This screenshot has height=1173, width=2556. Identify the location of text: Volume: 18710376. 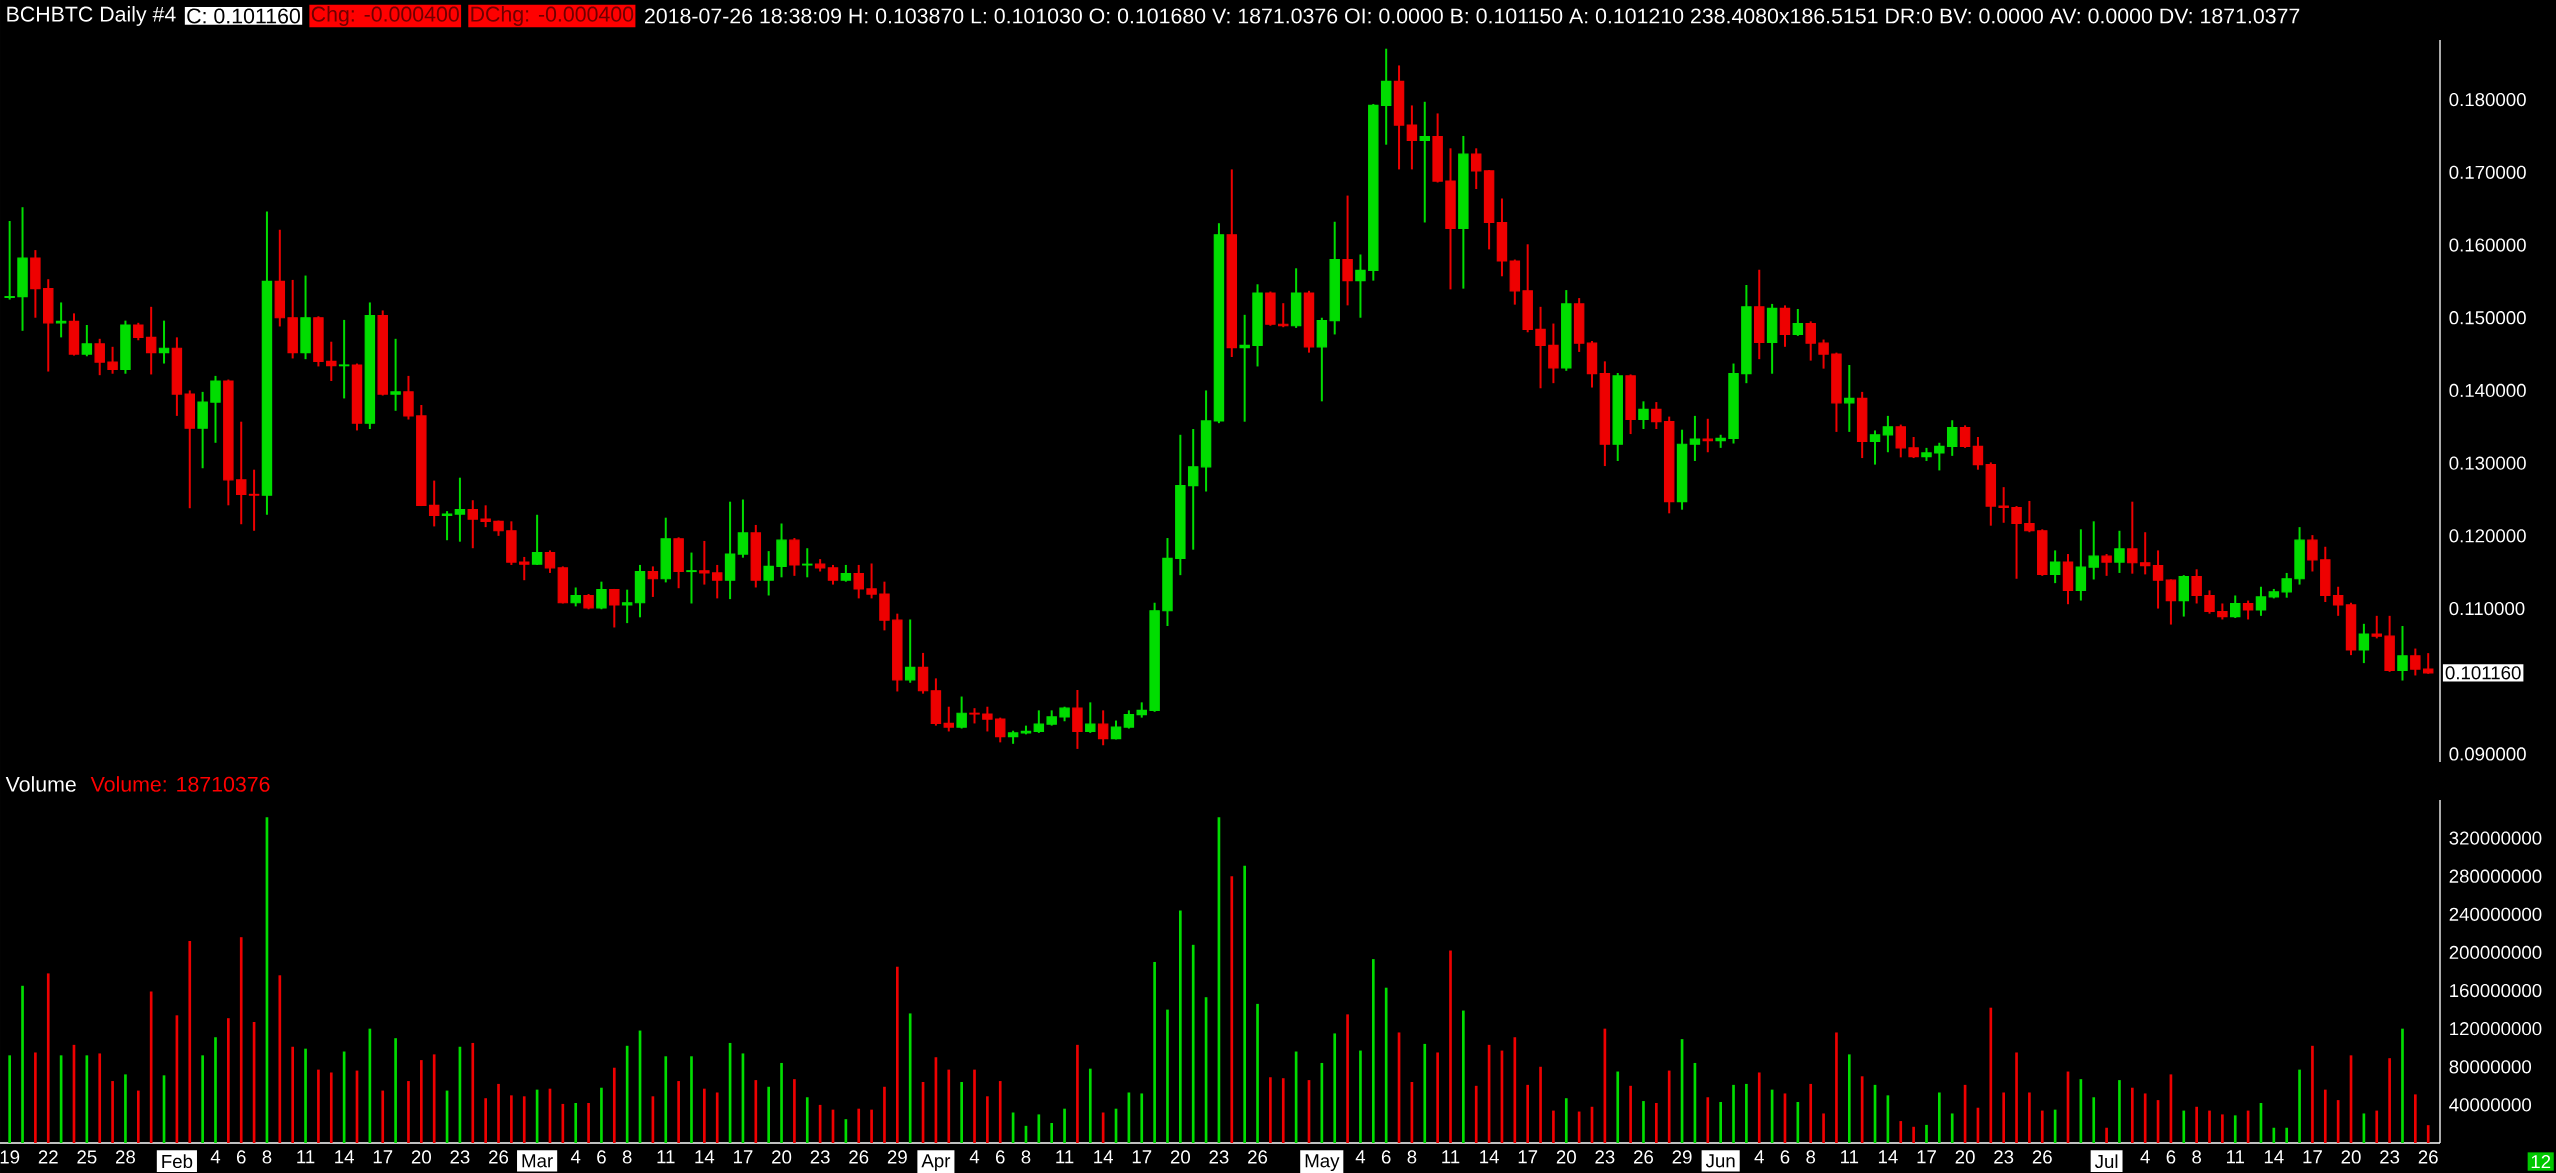
(180, 784).